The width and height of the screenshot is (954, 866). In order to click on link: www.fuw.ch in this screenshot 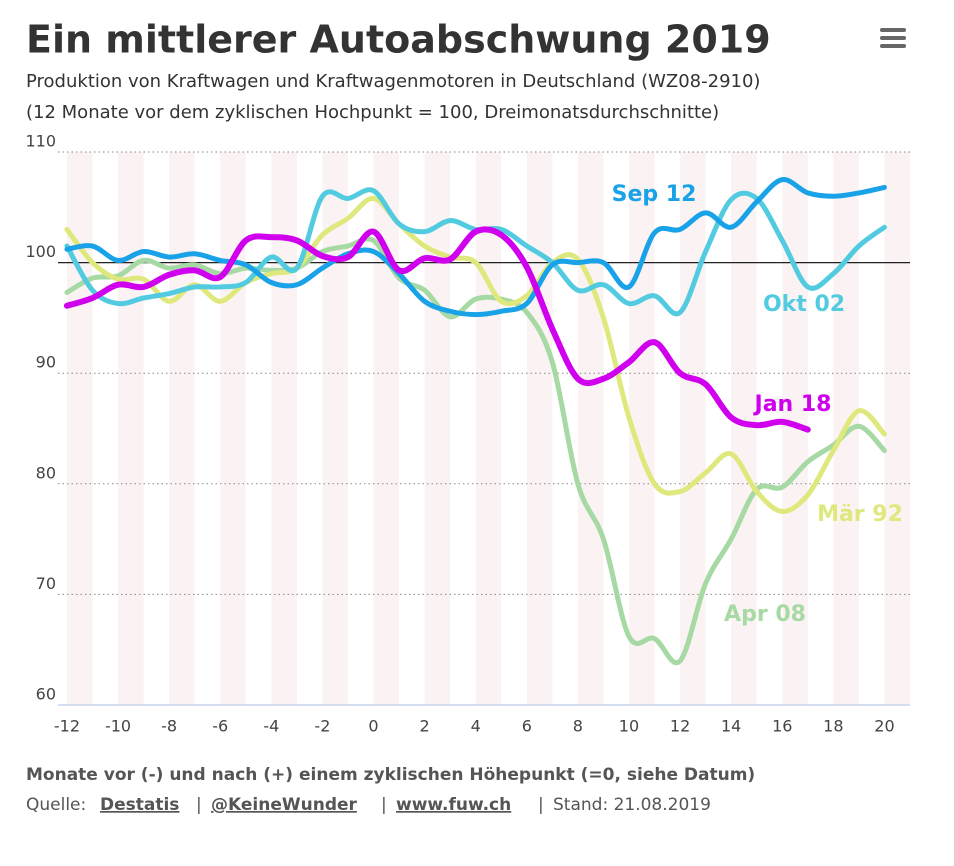, I will do `click(453, 805)`.